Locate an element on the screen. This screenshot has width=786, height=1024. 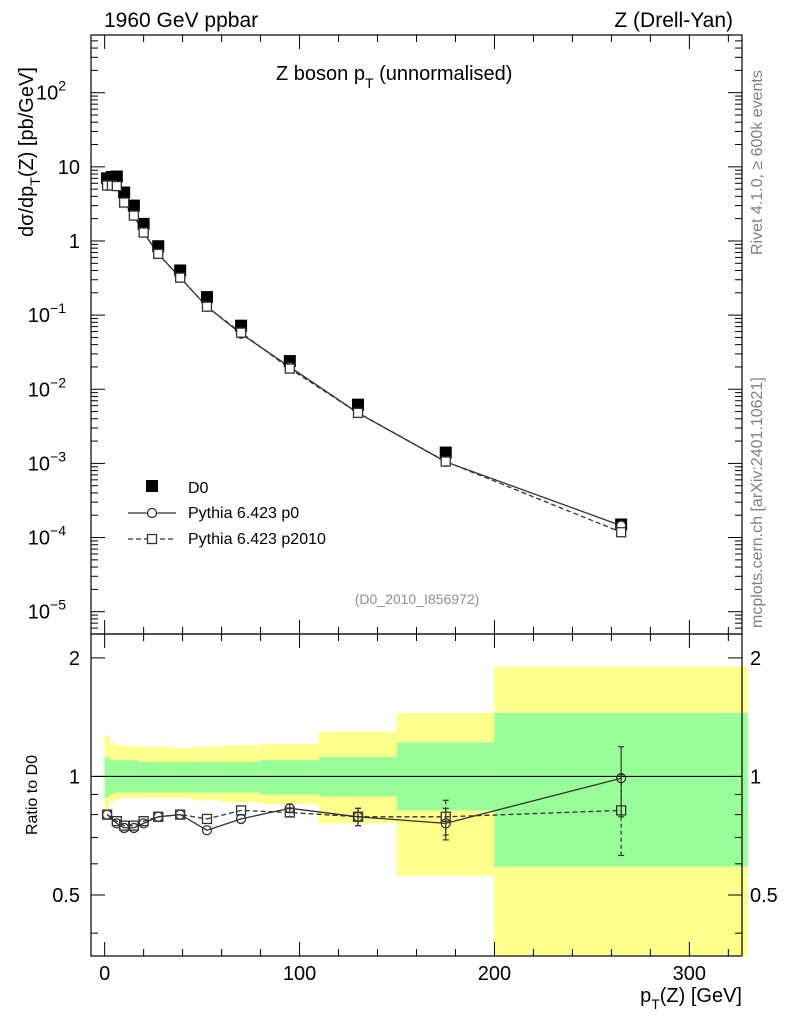
main-y-tick-label: 10⁻² is located at coordinates (47, 387).